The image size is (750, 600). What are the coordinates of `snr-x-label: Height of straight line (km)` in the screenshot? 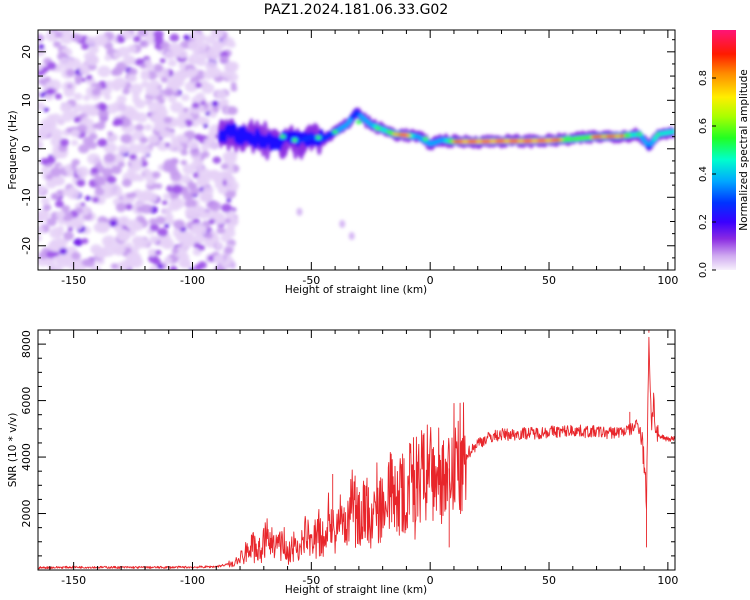 It's located at (356, 590).